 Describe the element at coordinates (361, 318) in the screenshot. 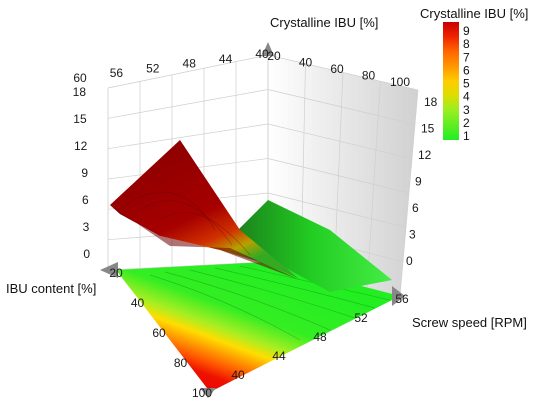

I see `floor-y-tick: 52` at that location.